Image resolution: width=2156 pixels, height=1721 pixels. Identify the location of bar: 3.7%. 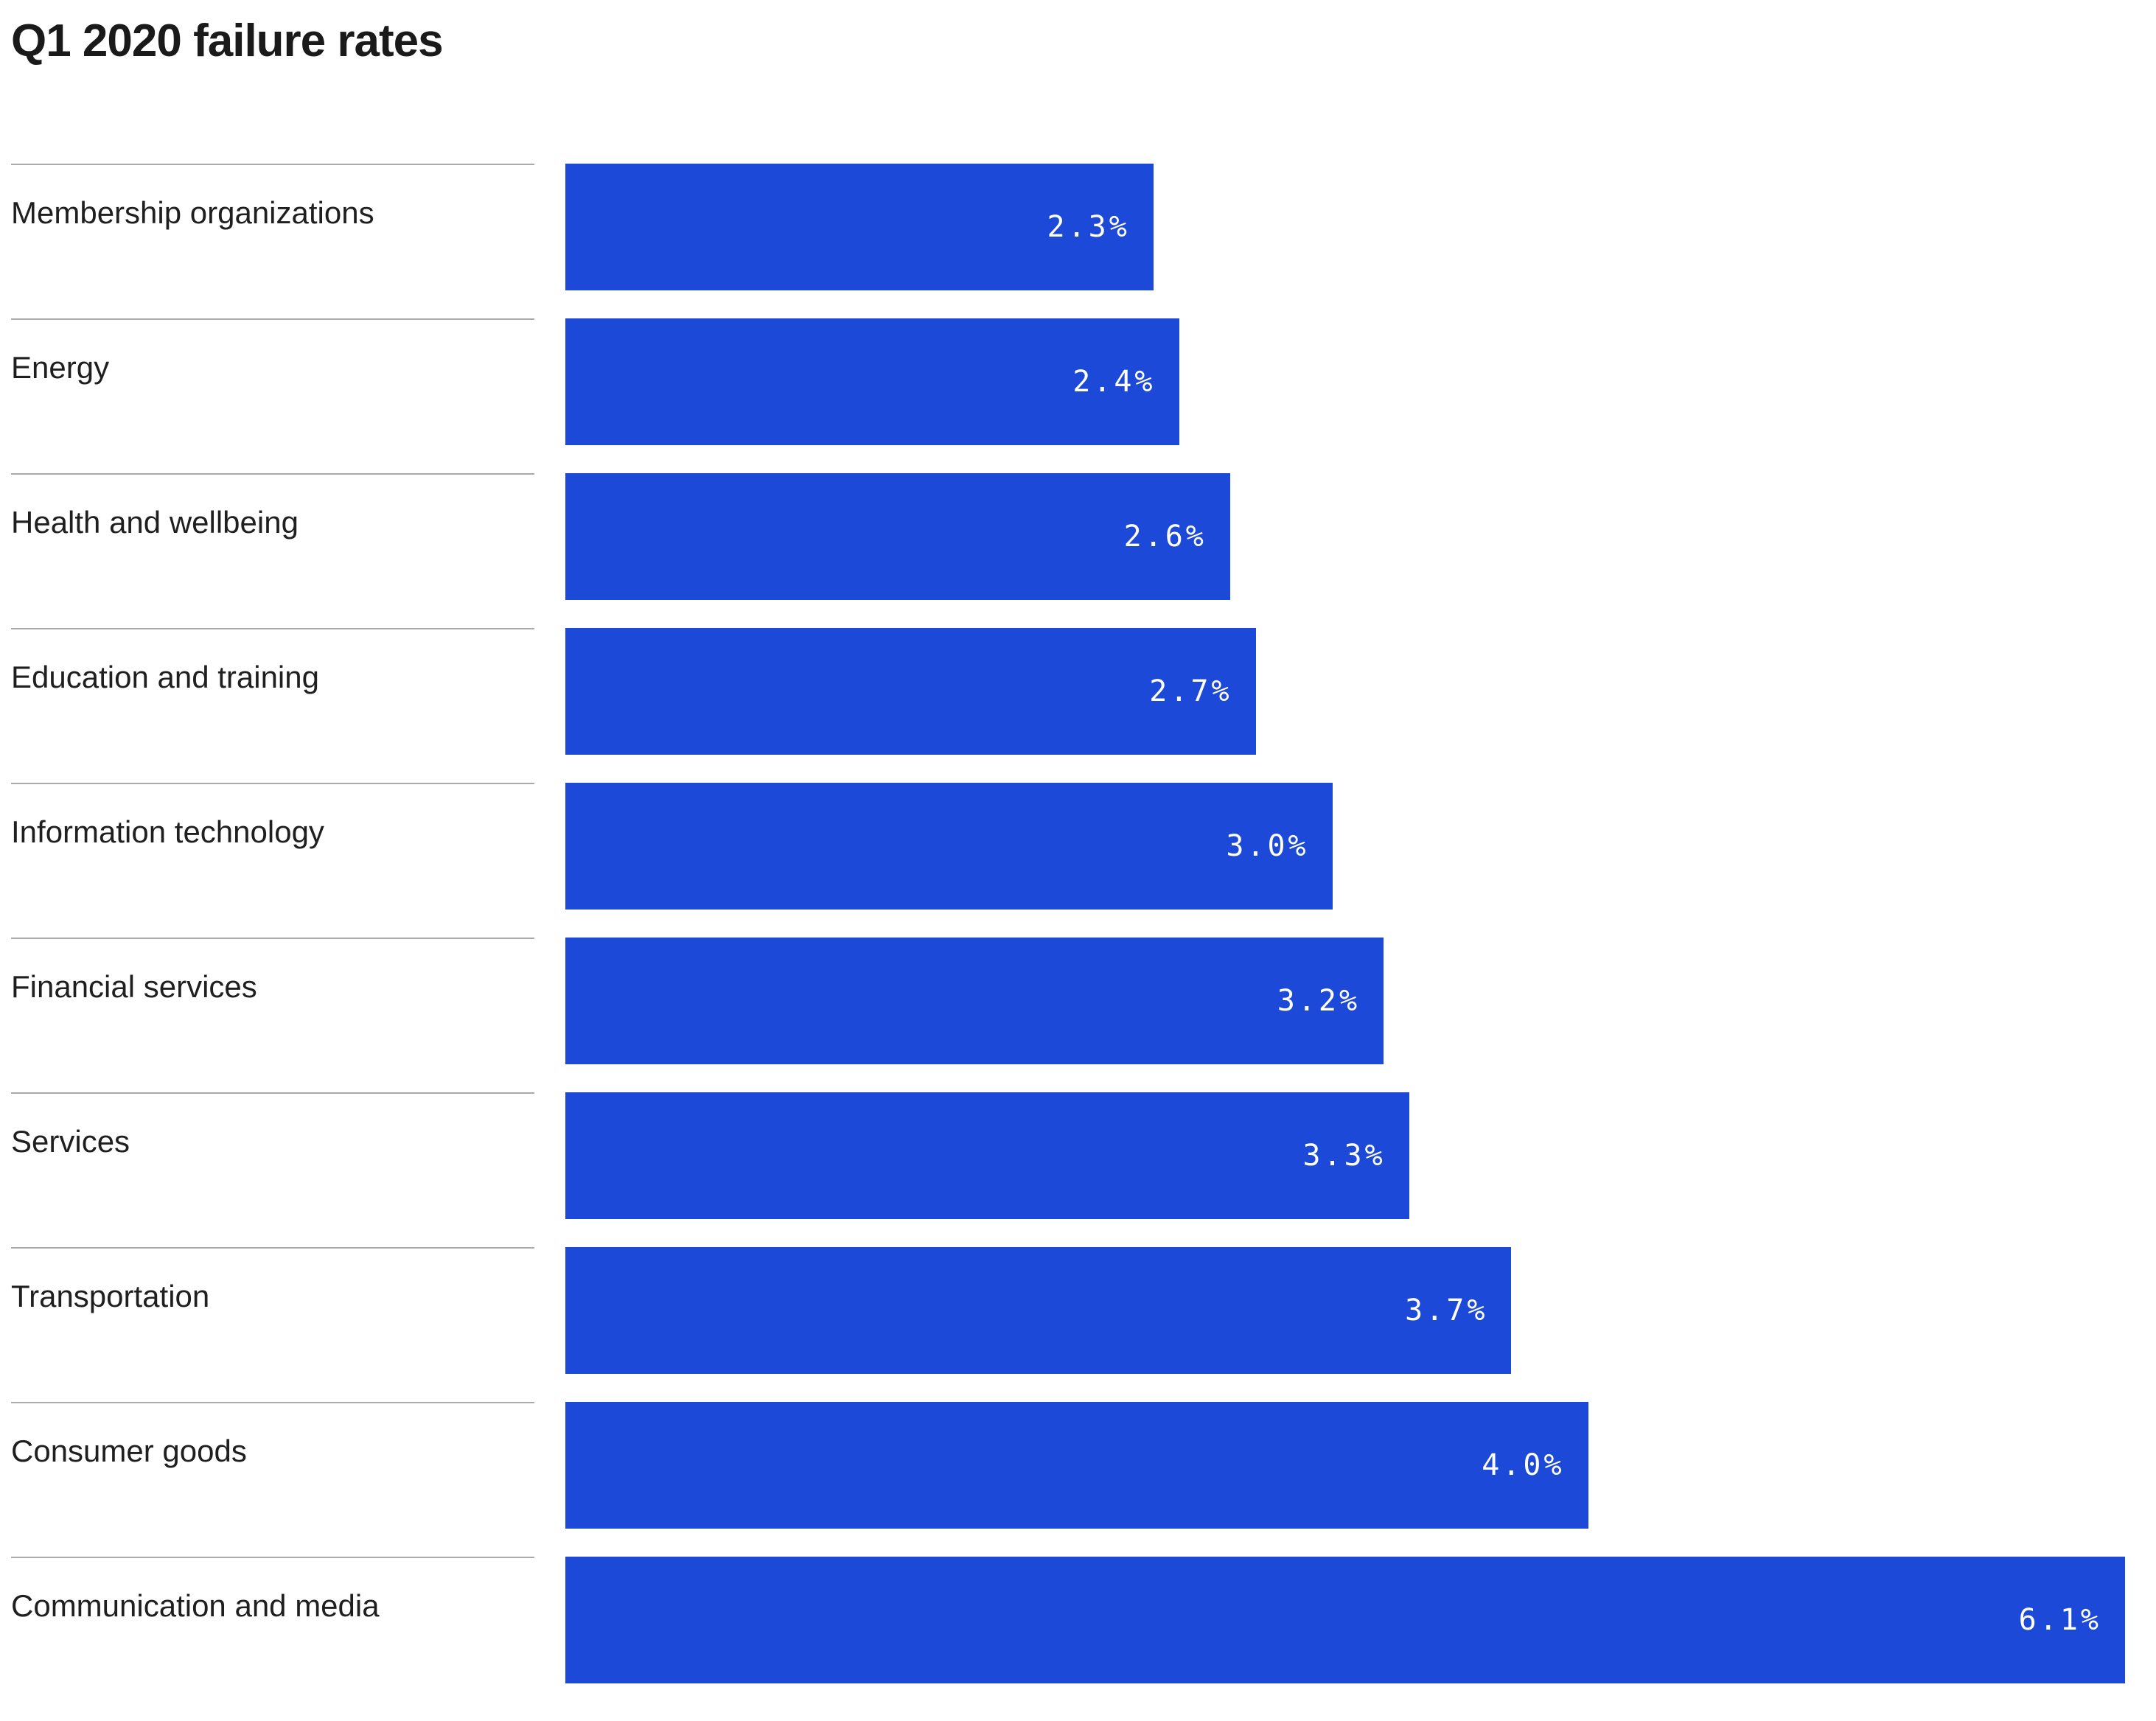
(1038, 1311).